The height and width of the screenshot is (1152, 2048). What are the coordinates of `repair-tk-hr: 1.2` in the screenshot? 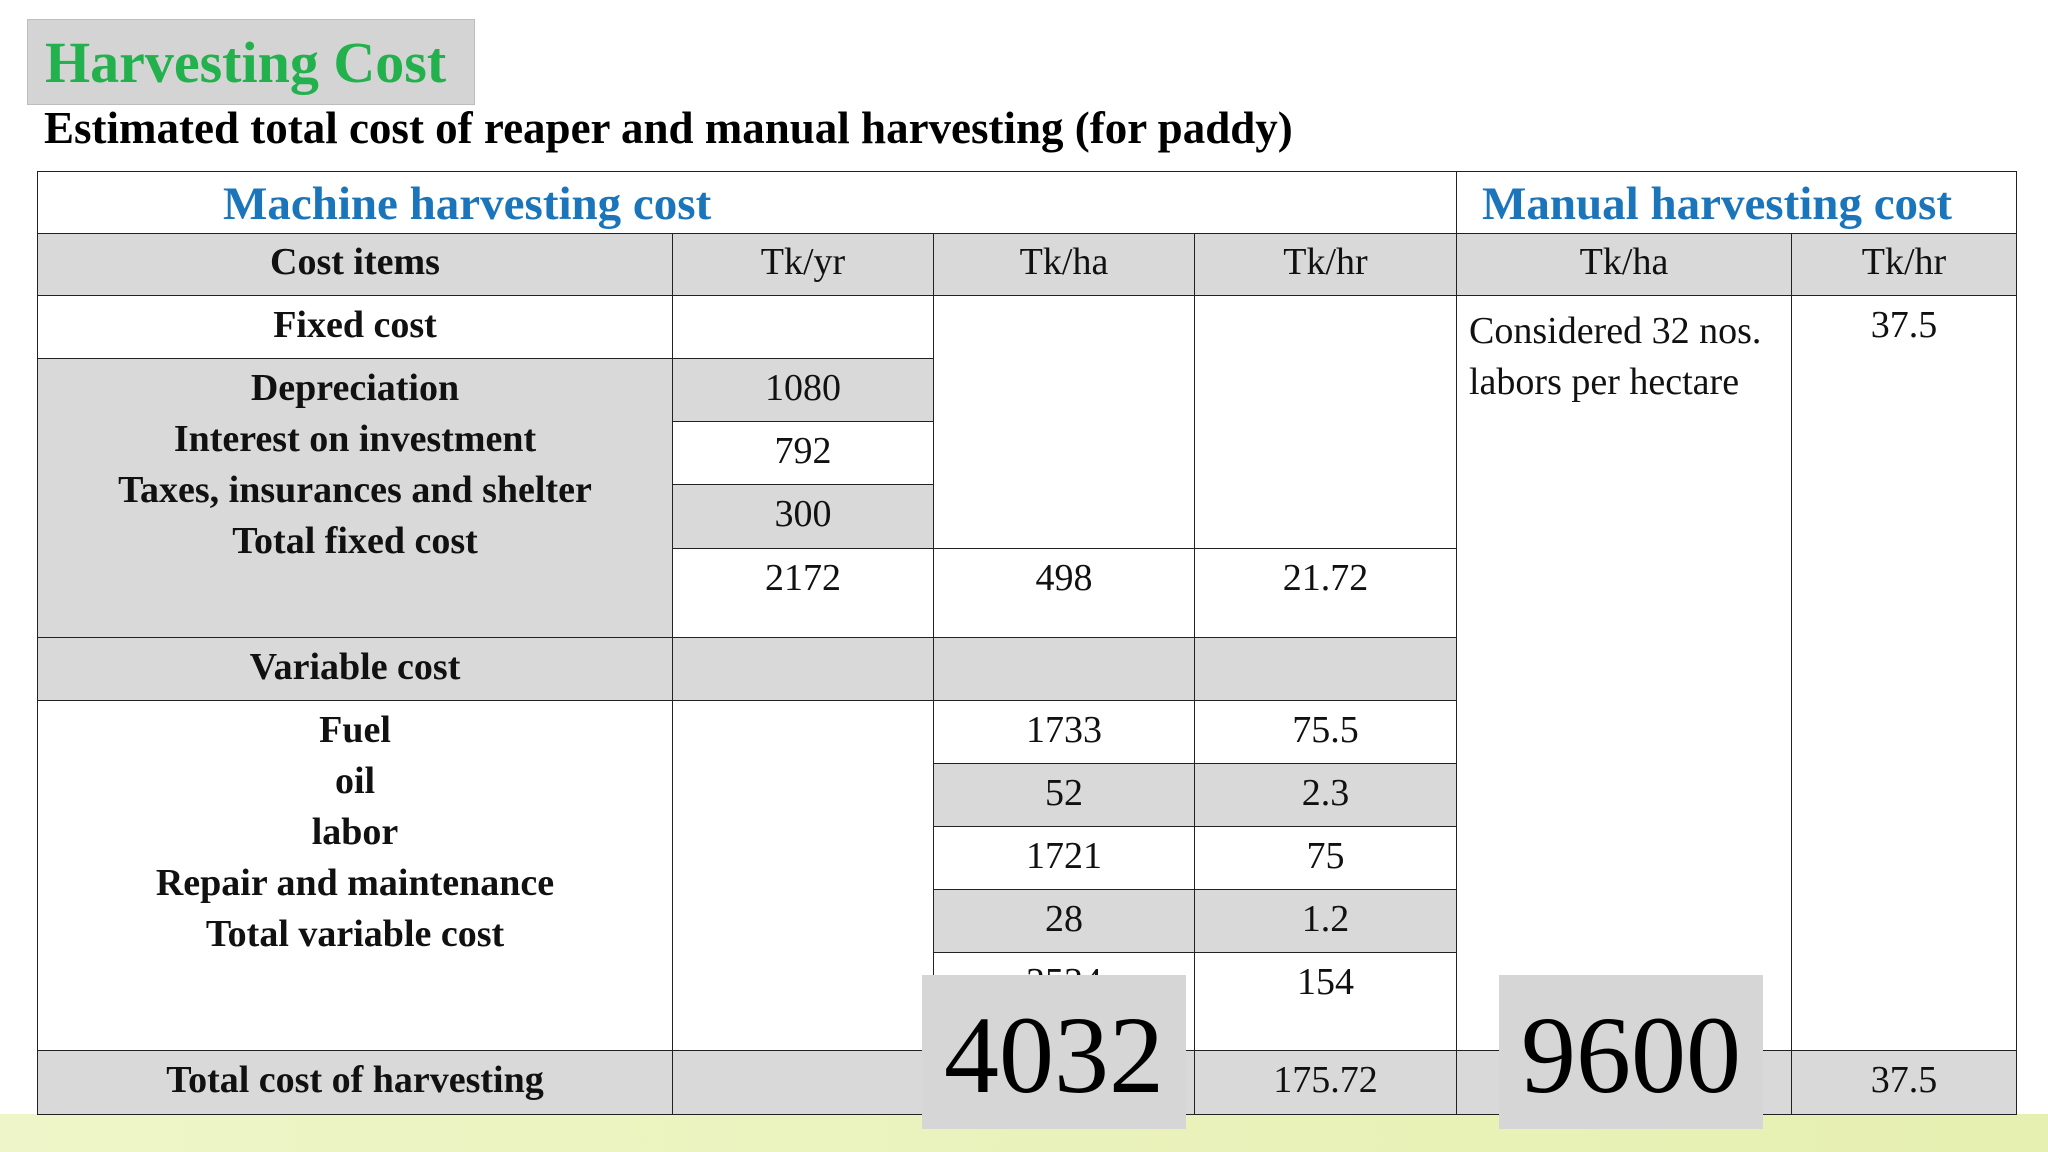 It's located at (1325, 921).